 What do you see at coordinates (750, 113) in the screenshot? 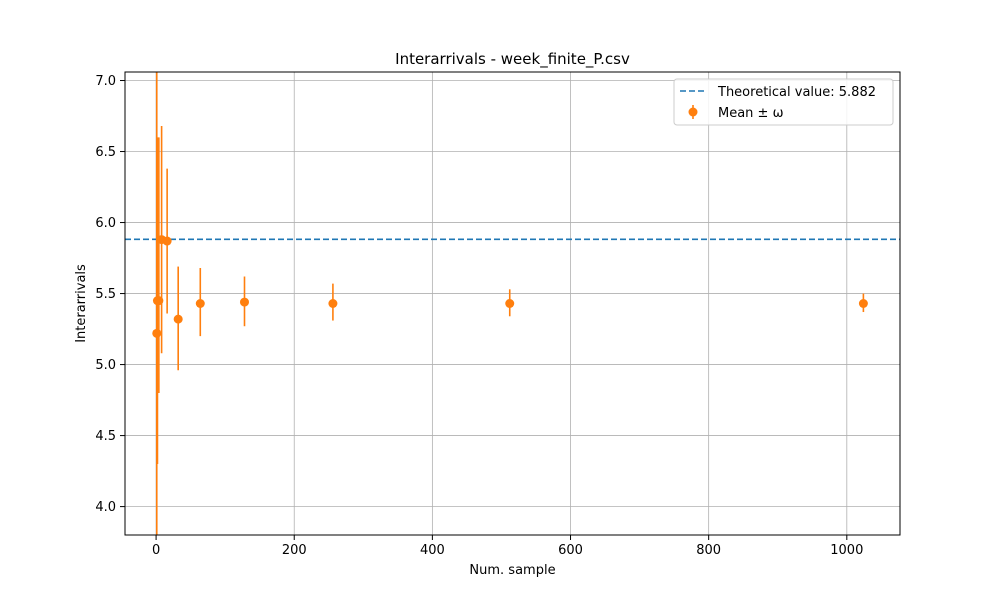
I see `legend-series-label: Mean ± ω` at bounding box center [750, 113].